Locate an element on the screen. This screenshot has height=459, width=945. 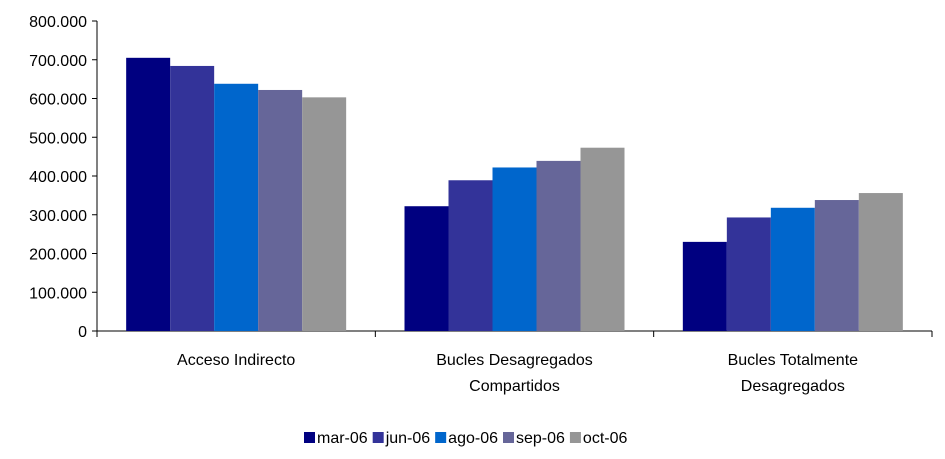
category-label: Desagregados is located at coordinates (793, 386).